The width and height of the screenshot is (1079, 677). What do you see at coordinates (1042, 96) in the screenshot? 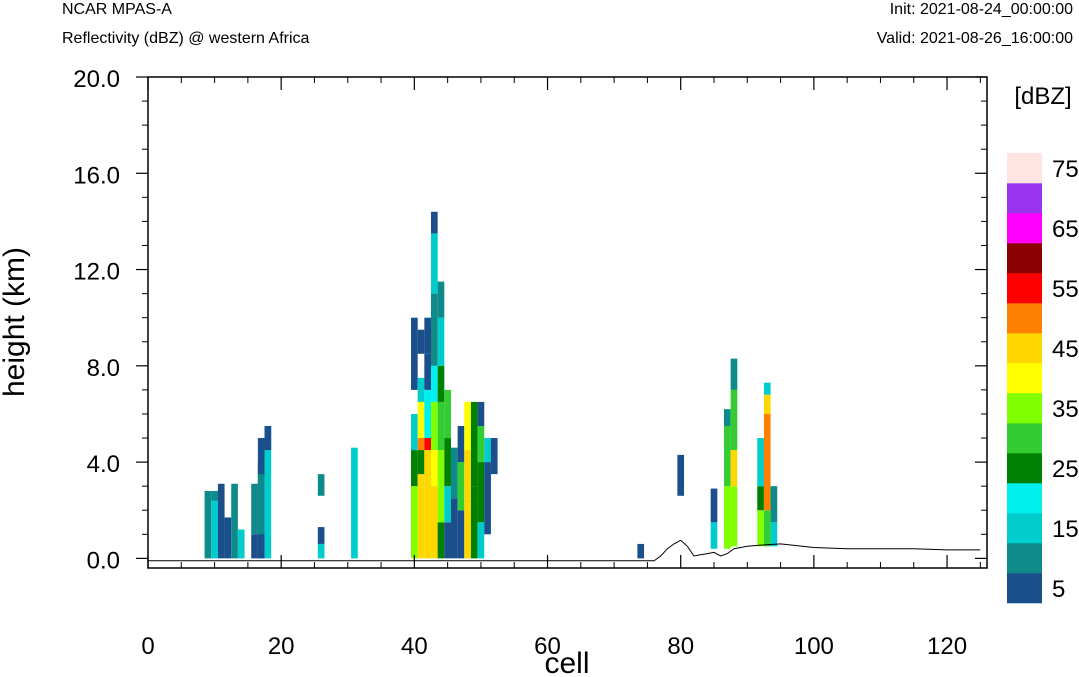
I see `colorbar-unit-label: [dBZ]` at bounding box center [1042, 96].